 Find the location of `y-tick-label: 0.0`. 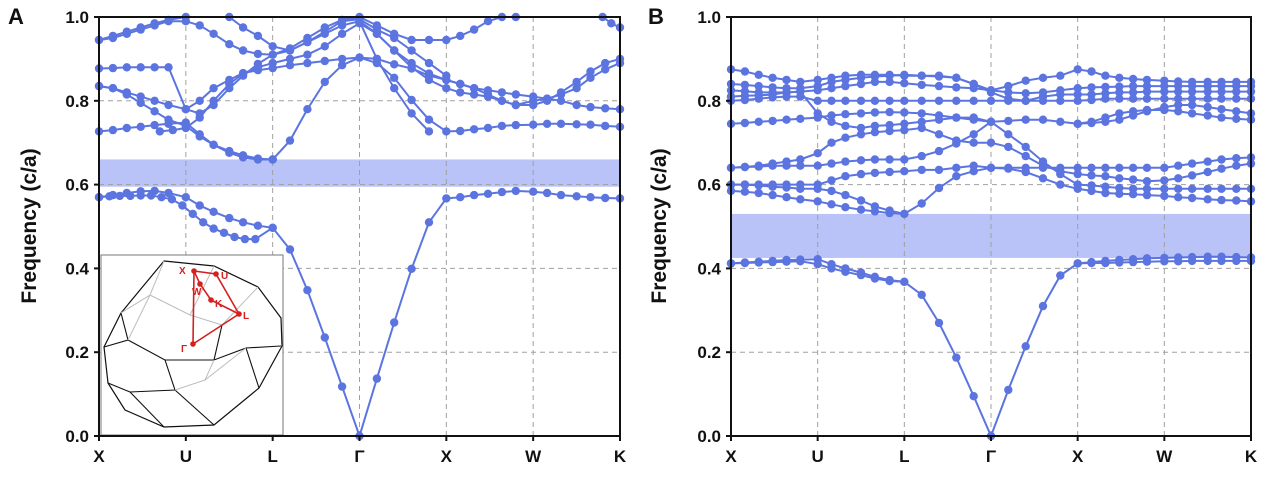

y-tick-label: 0.0 is located at coordinates (709, 436).